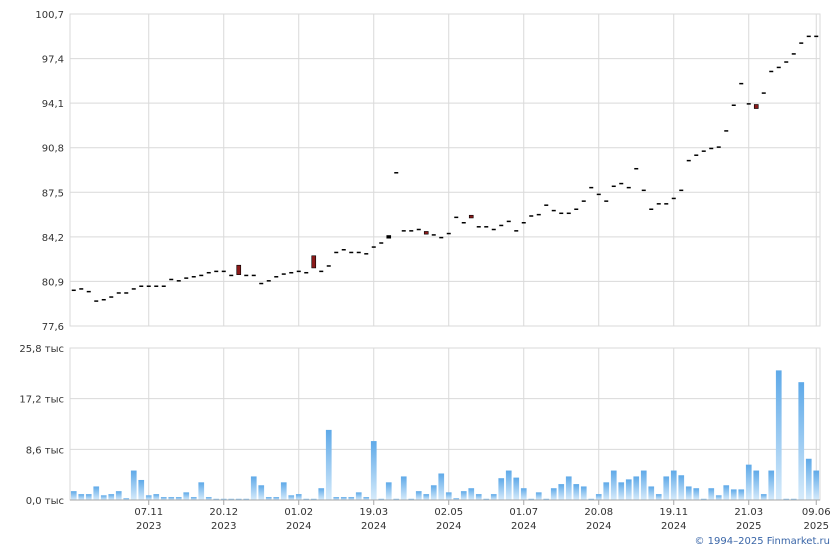  I want to click on volume-y-tick-label: 8,6 тыс, so click(45, 450).